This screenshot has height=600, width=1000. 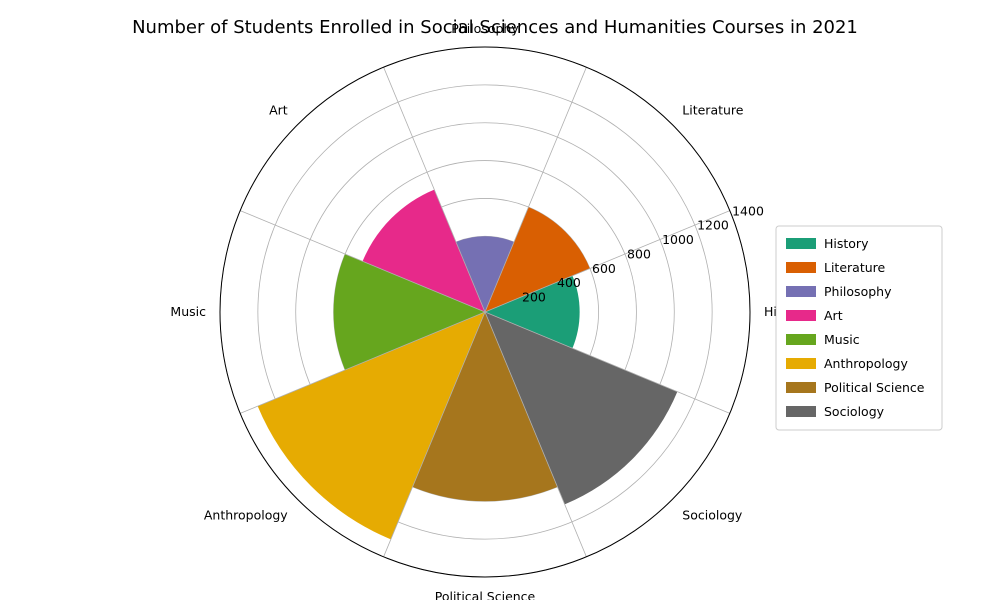 I want to click on radial-tick-1400: 1400, so click(x=748, y=210).